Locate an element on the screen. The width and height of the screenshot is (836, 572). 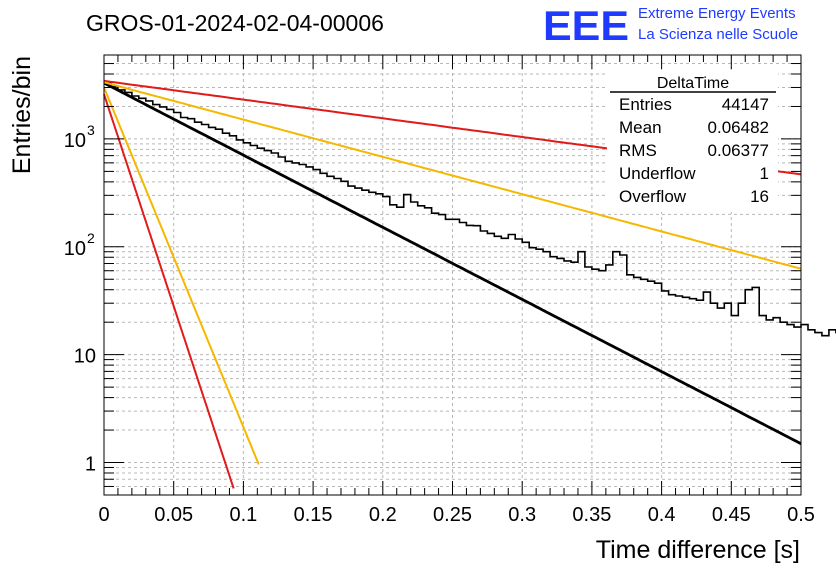
stats-row-value: 44147 is located at coordinates (745, 104).